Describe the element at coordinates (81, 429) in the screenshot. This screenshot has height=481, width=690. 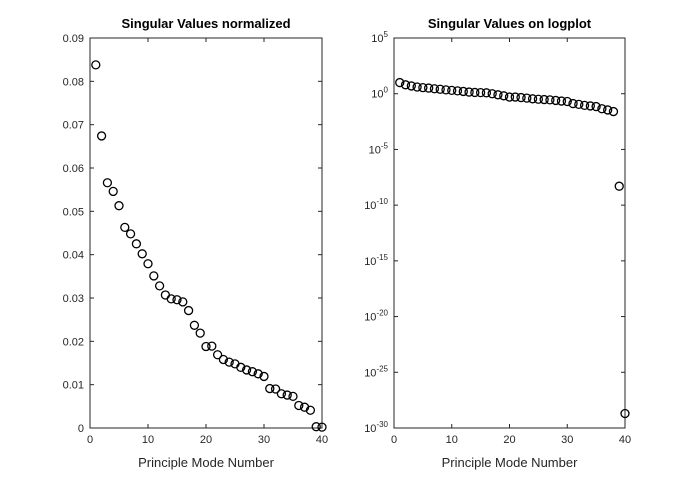
I see `y-tick-label: 0` at that location.